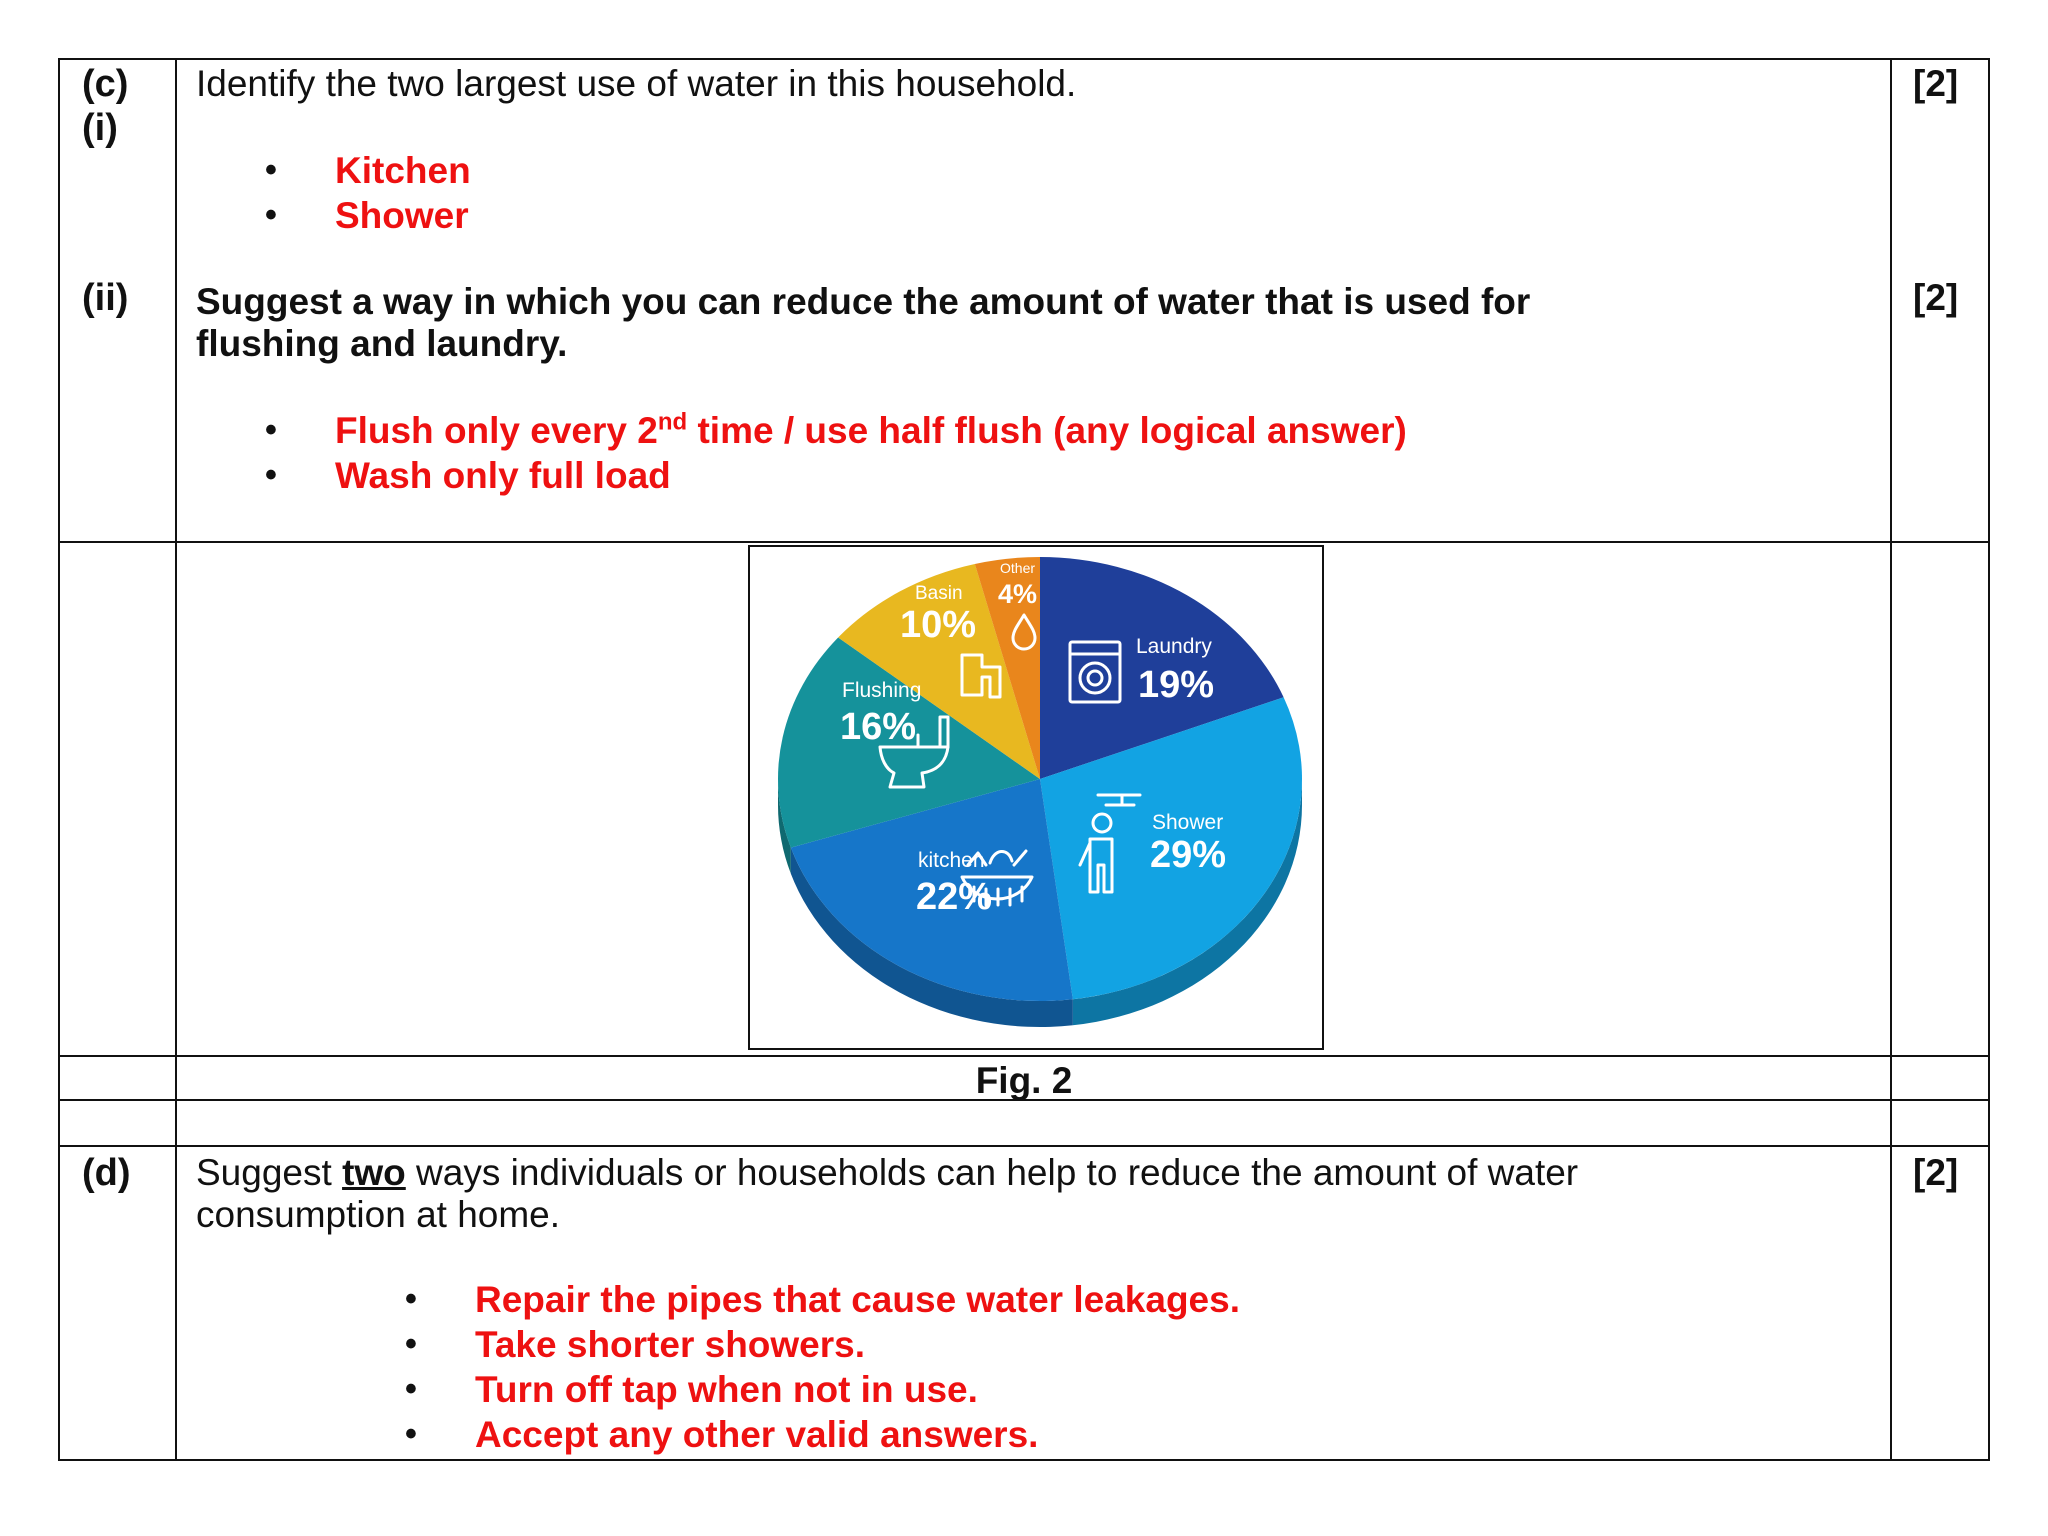  Describe the element at coordinates (784, 826) in the screenshot. I see `pie-side-flushing` at that location.